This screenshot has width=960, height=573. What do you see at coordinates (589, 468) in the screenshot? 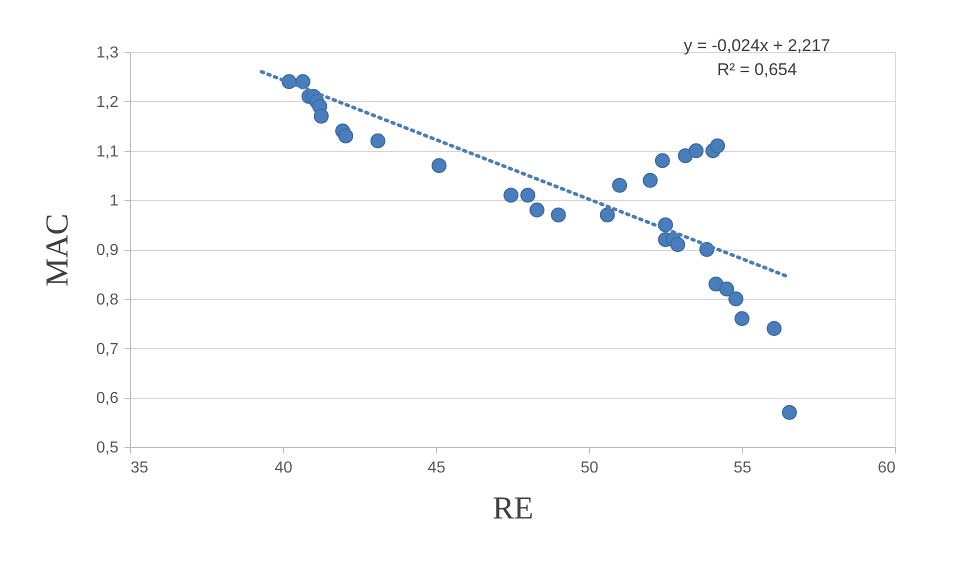
I see `x-tick-label: 50` at bounding box center [589, 468].